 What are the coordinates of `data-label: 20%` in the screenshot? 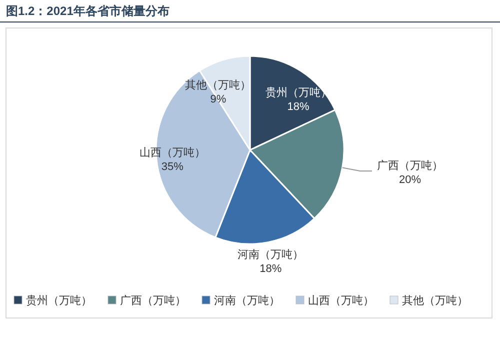 It's located at (410, 180).